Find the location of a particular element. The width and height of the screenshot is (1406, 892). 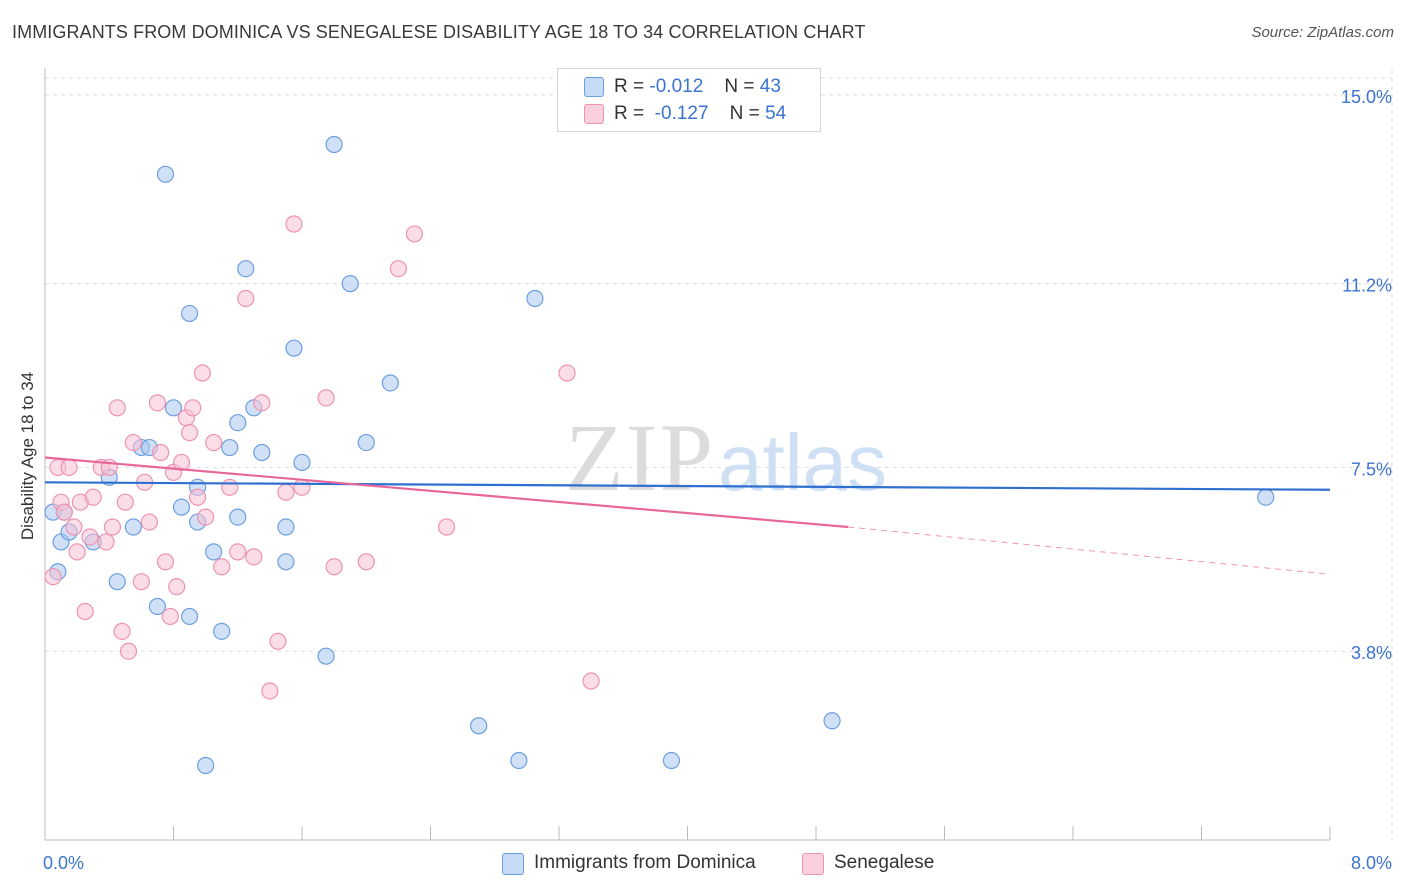

legend-r-value-dominica: -0.012 is located at coordinates (676, 86).